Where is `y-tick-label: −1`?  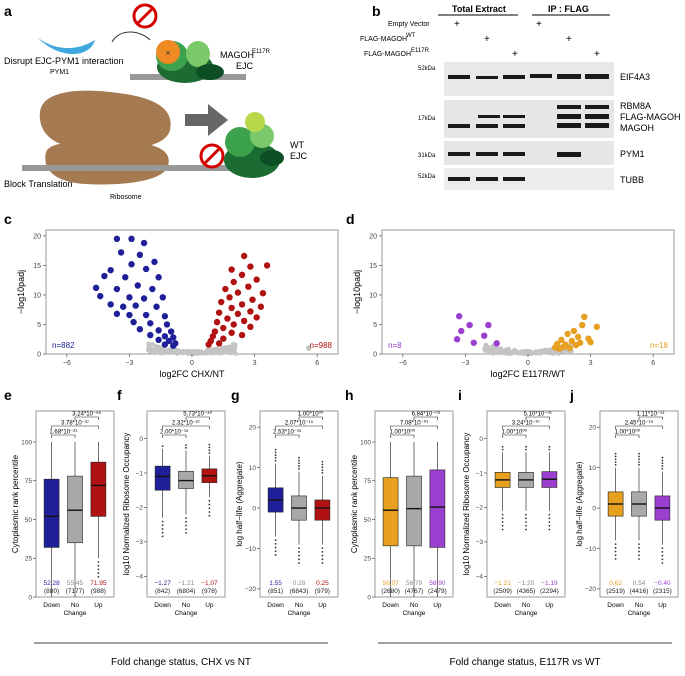
y-tick-label: −1 is located at coordinates (140, 473).